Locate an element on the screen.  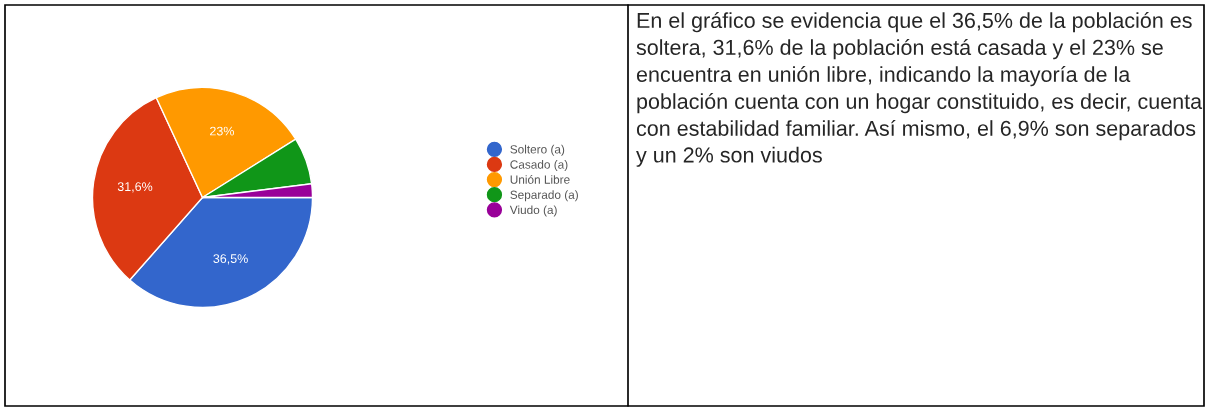
legend-label: Viudo (a) is located at coordinates (533, 211).